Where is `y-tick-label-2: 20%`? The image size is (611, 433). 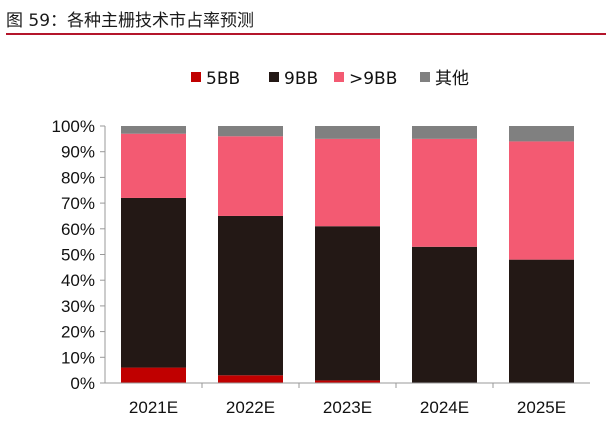 y-tick-label-2: 20% is located at coordinates (78, 332).